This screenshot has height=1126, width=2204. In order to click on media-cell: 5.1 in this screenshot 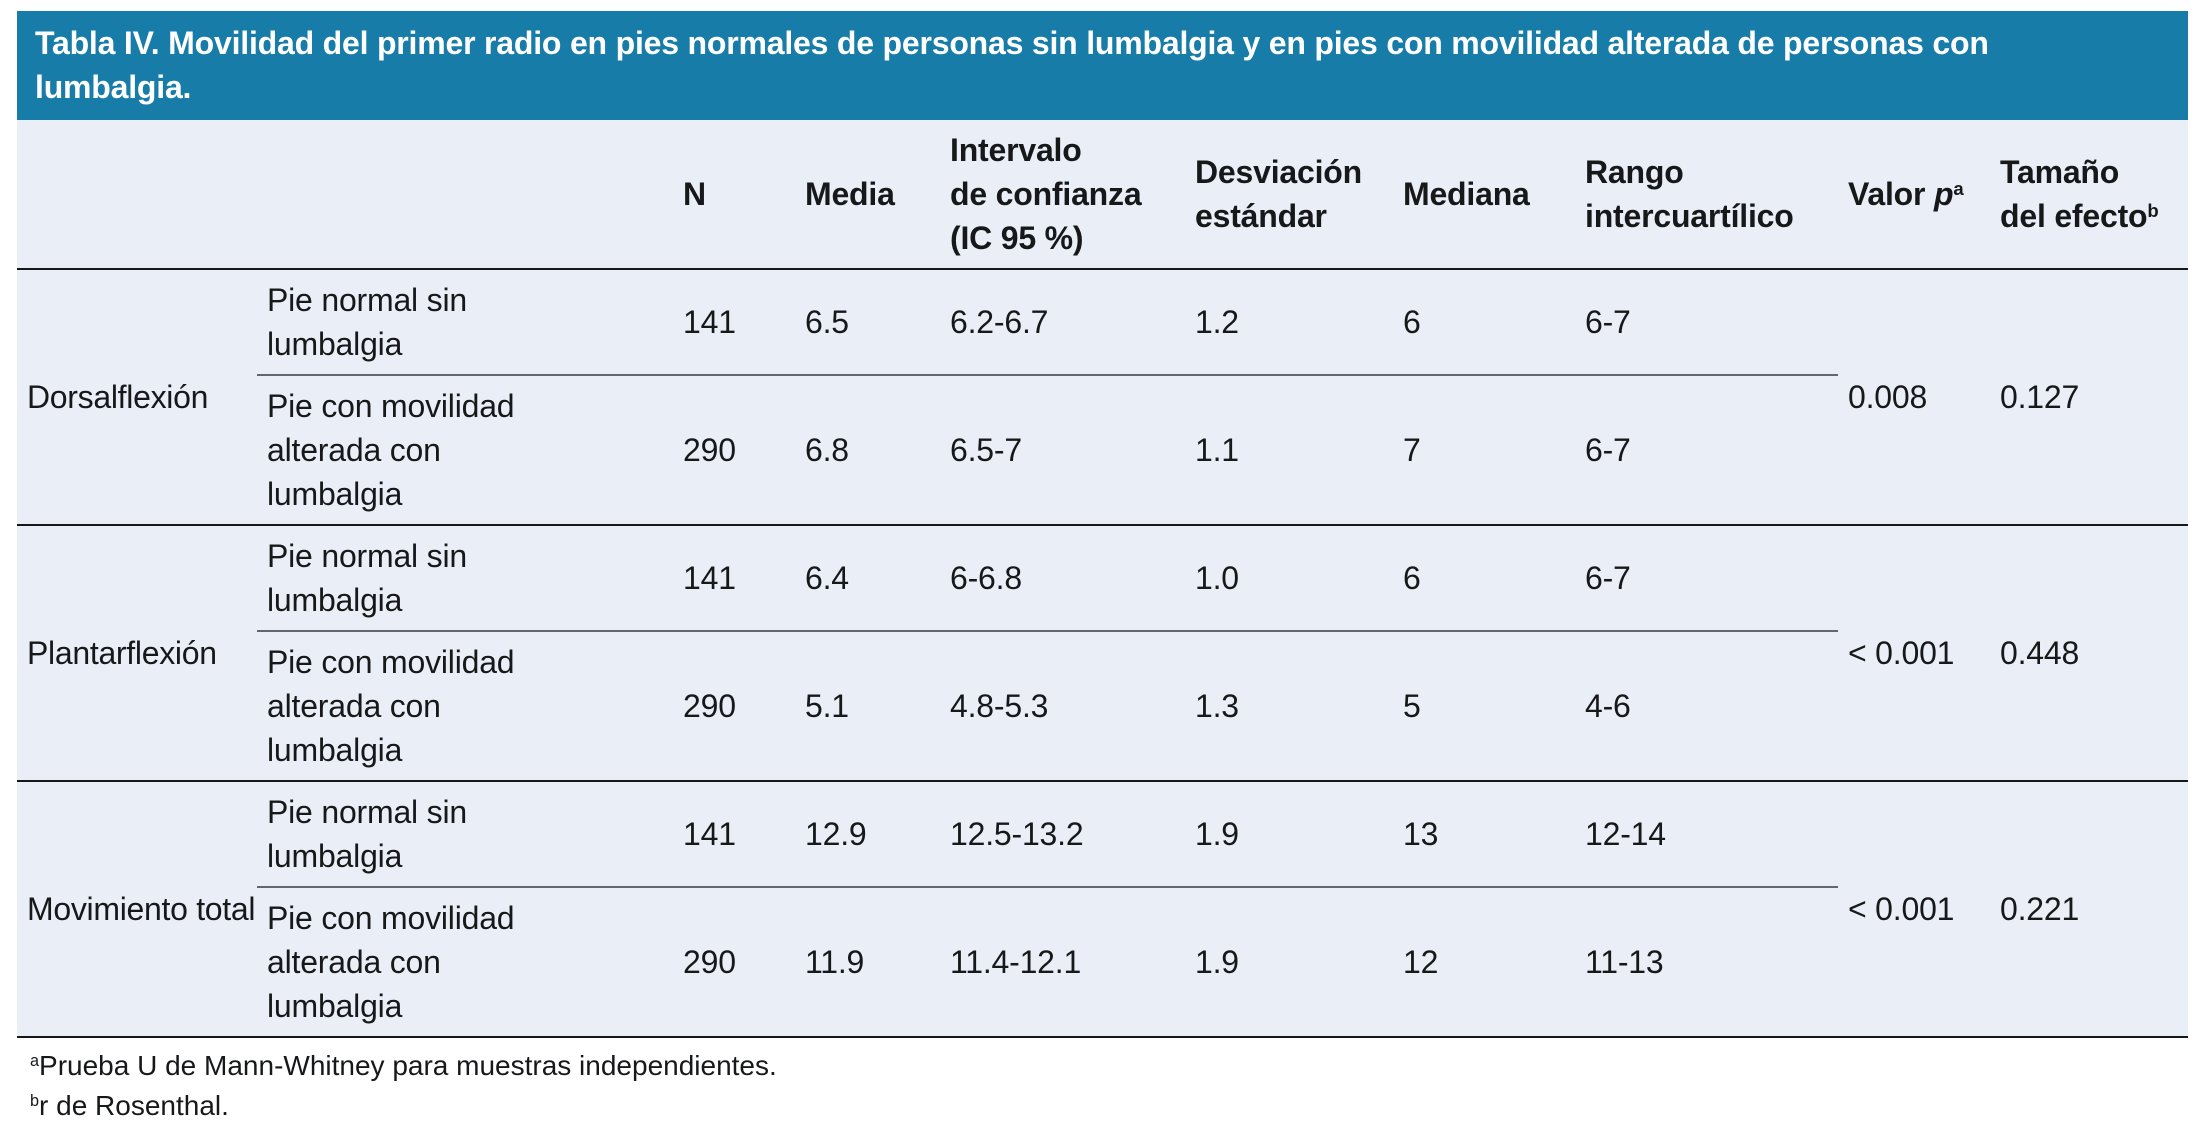, I will do `click(867, 705)`.